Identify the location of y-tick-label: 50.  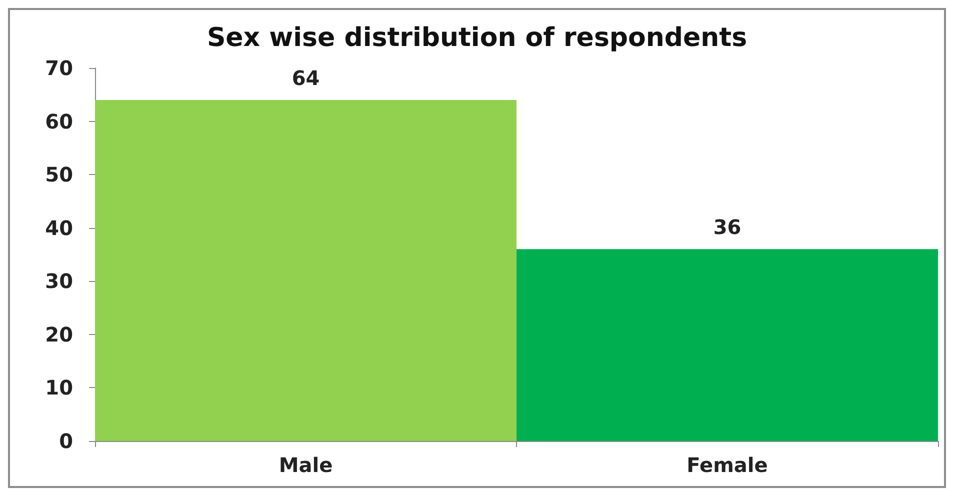
(59, 174).